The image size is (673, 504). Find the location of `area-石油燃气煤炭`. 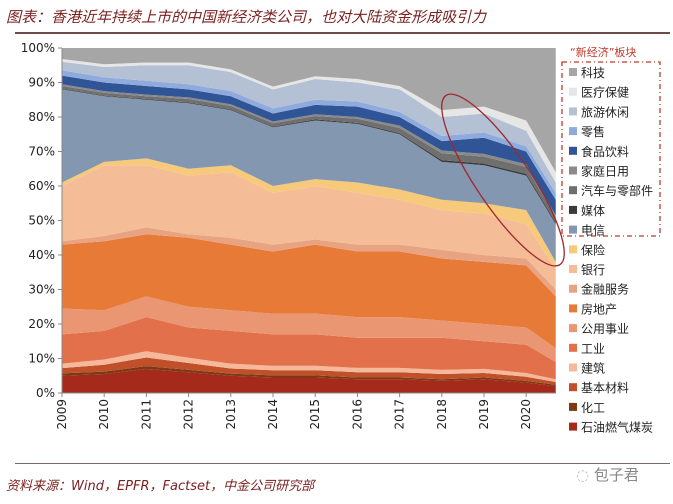

area-石油燃气煤炭 is located at coordinates (309, 380).